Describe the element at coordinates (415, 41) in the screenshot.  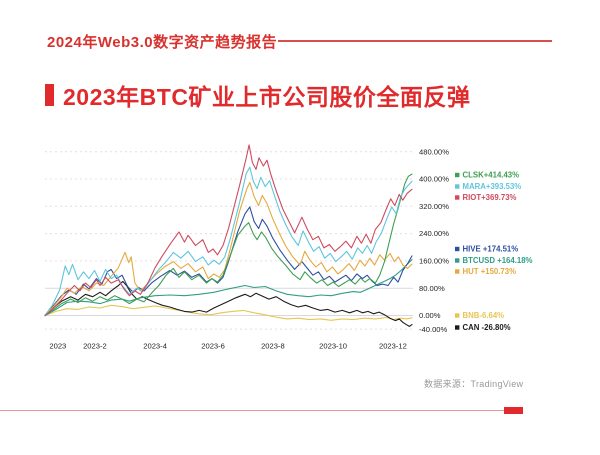
I see `header-rule` at that location.